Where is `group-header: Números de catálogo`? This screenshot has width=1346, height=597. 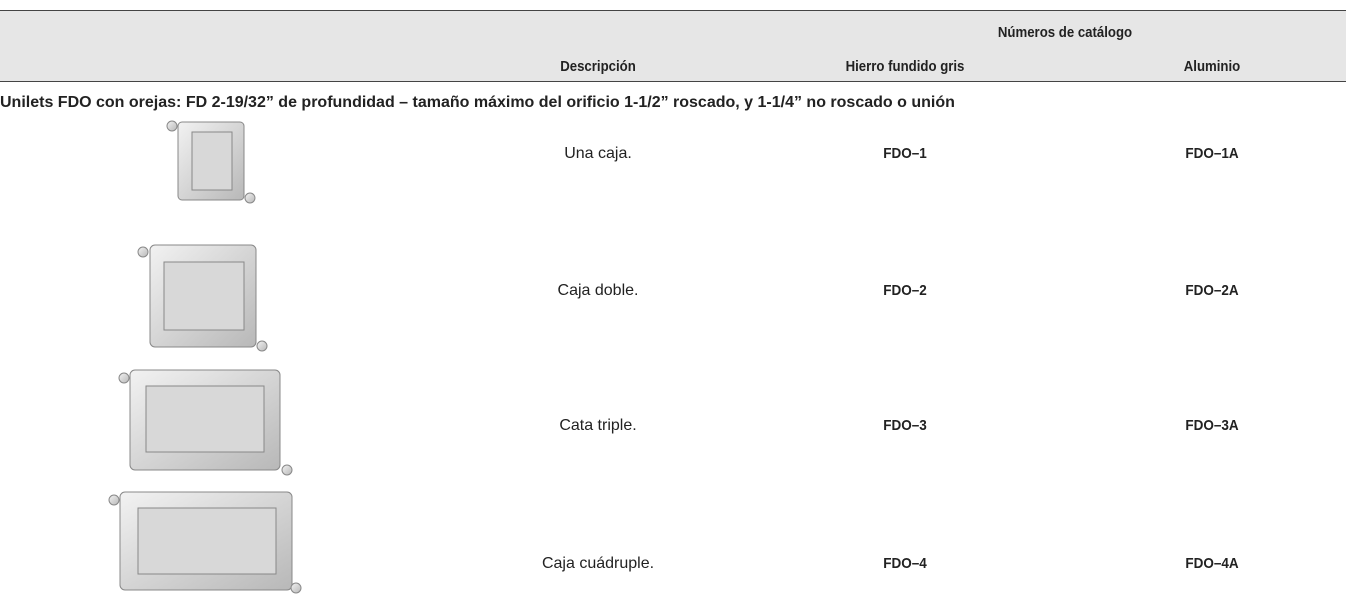
group-header: Números de catálogo is located at coordinates (1065, 32).